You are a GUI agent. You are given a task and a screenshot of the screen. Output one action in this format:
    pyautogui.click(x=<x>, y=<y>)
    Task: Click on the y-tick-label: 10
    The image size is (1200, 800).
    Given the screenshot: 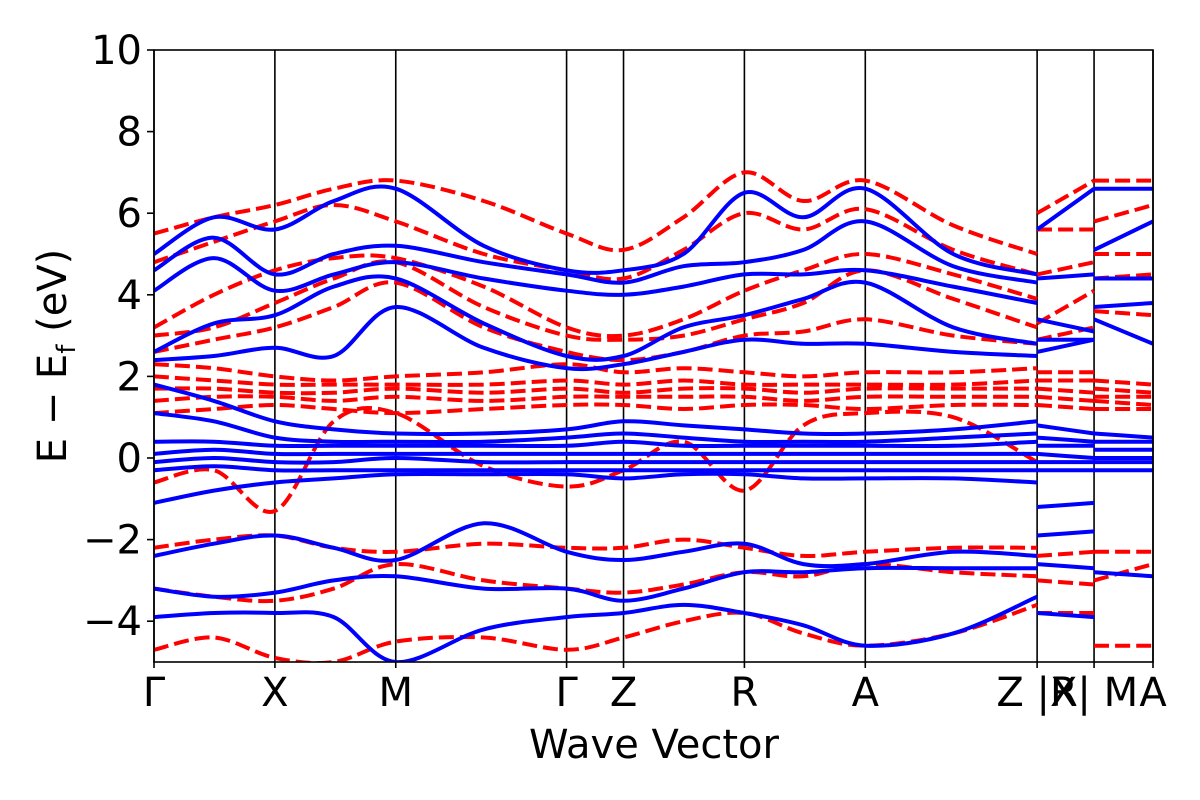 What is the action you would take?
    pyautogui.click(x=116, y=51)
    